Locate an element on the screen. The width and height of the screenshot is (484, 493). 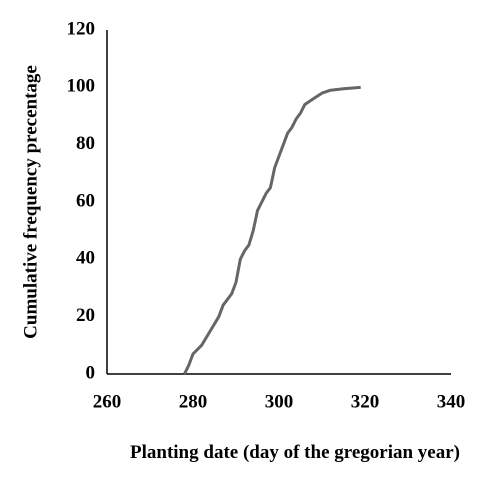
y-tick-label: 100 is located at coordinates (81, 86).